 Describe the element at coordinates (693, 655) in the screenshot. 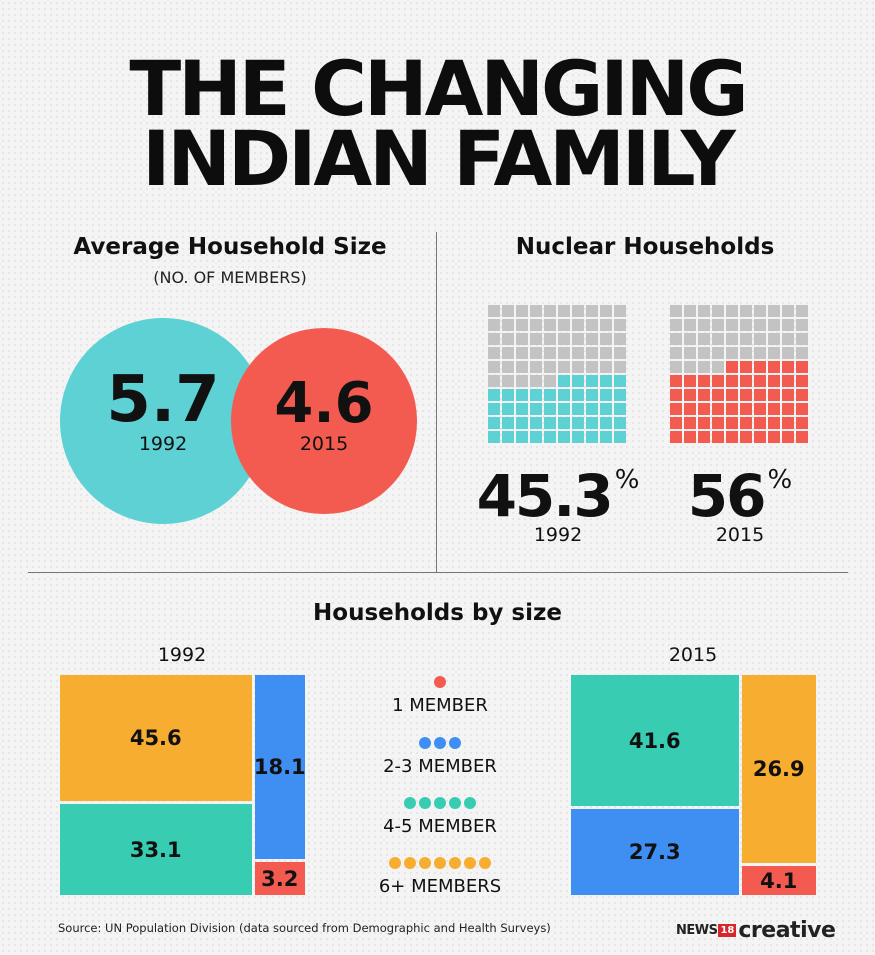

I see `treemap-year-2015: 2015` at that location.